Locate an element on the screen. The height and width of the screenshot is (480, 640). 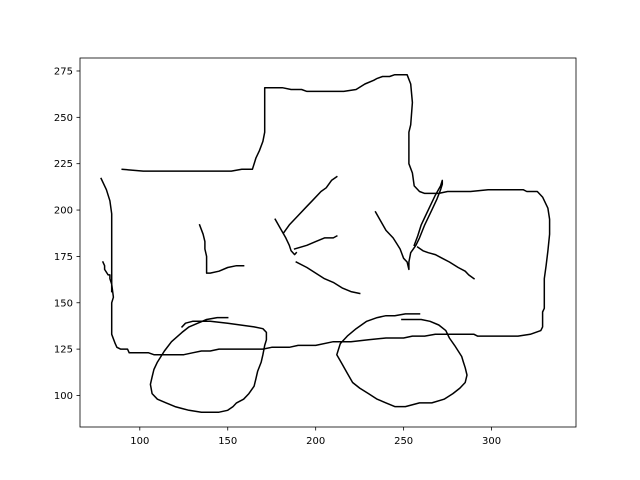
x-tick-label: 300 is located at coordinates (491, 441).